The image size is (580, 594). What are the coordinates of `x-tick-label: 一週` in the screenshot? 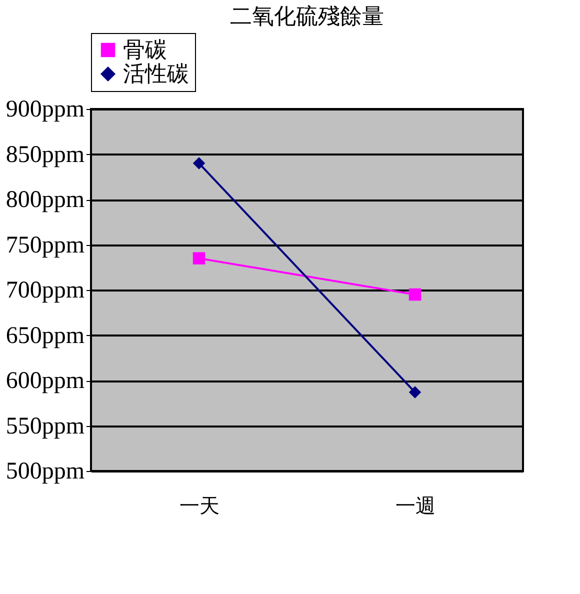 It's located at (416, 507).